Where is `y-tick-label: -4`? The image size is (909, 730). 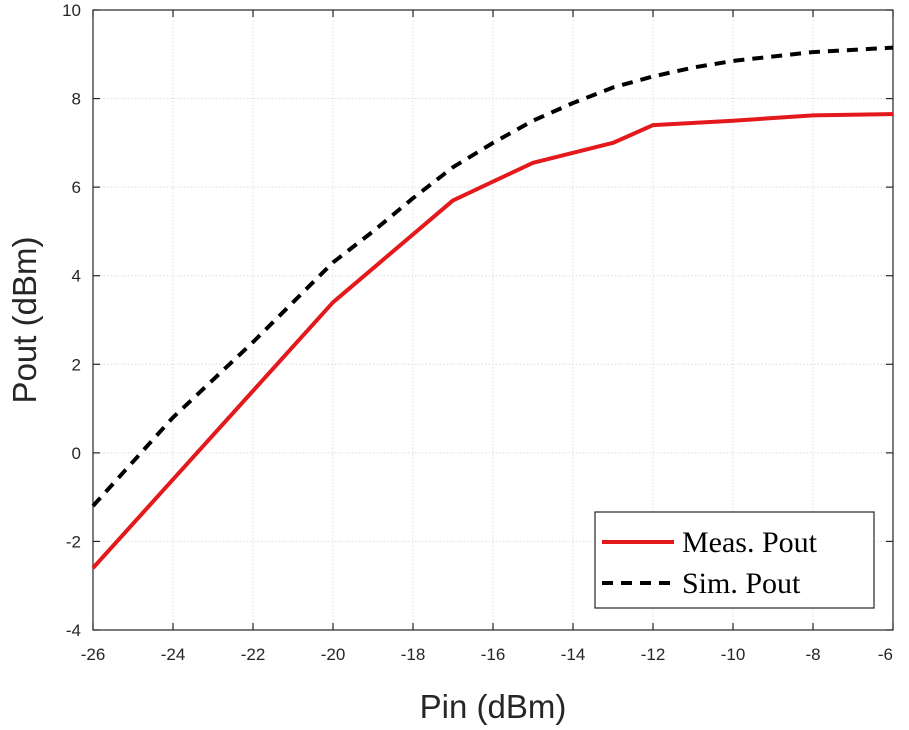 y-tick-label: -4 is located at coordinates (73, 630).